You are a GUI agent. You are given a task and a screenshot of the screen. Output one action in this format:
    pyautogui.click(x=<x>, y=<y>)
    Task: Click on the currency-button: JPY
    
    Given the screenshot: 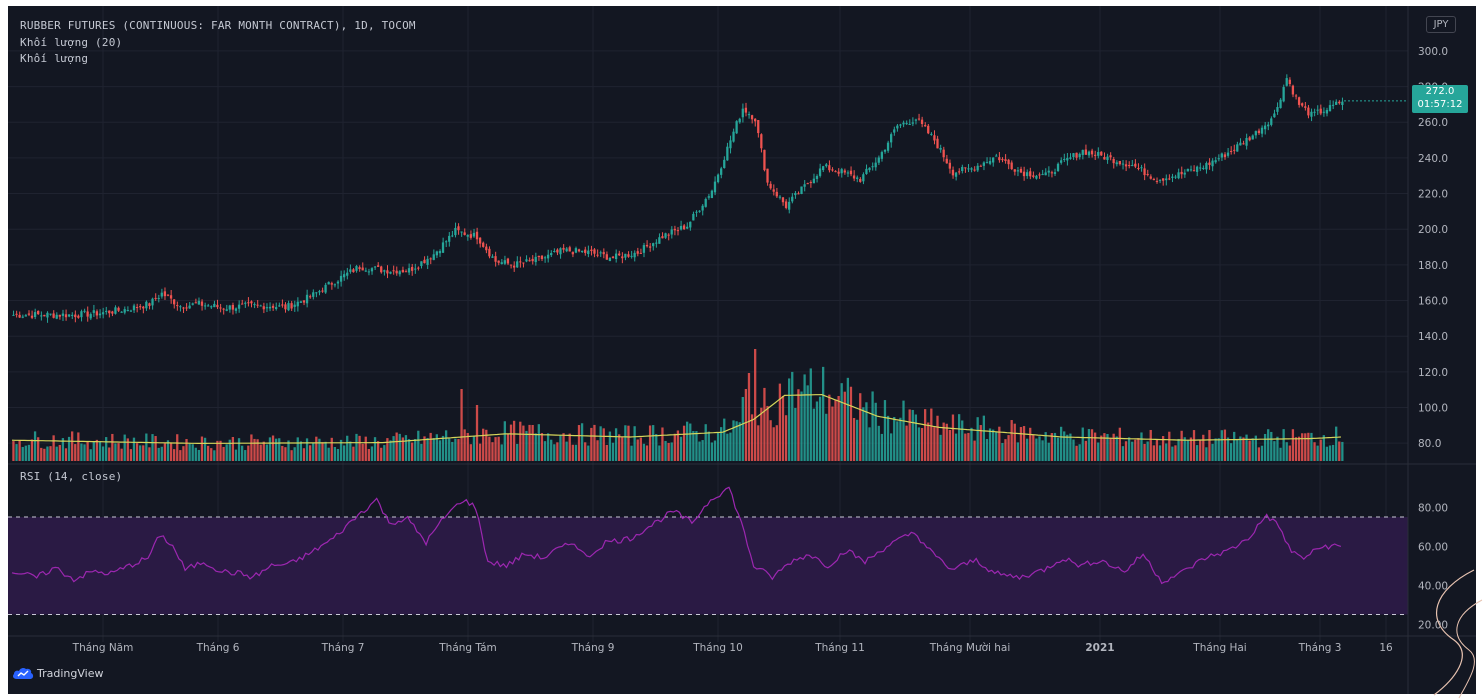 What is the action you would take?
    pyautogui.click(x=1441, y=24)
    